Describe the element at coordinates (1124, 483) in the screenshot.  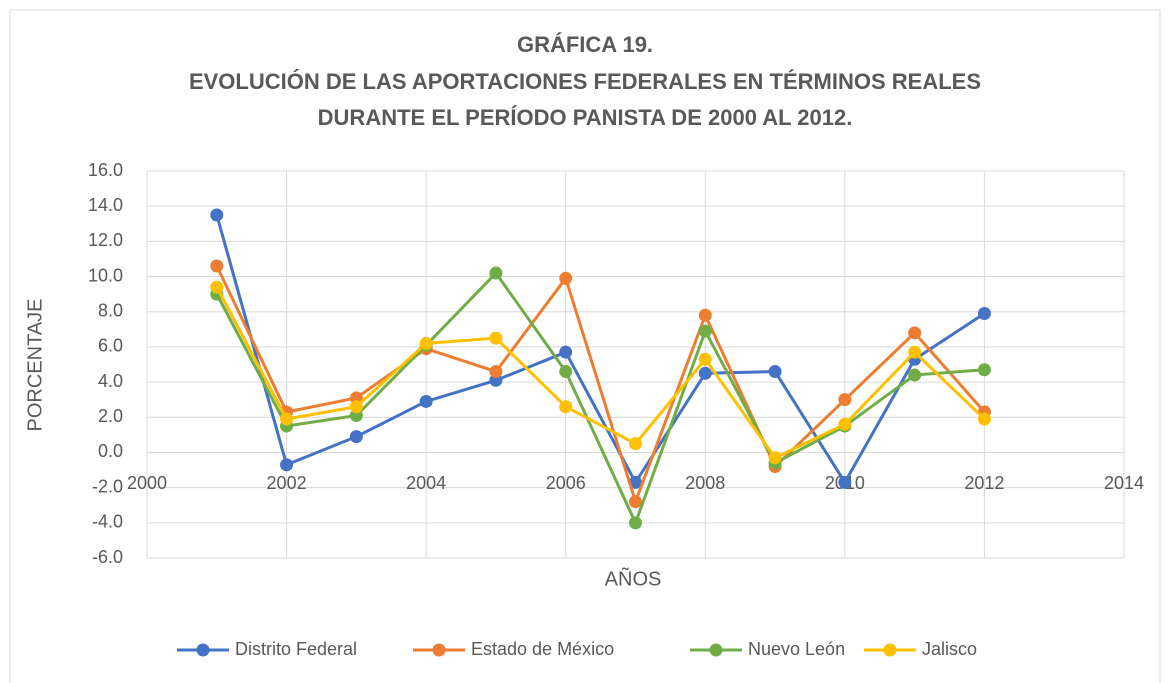
I see `x-tick-label: 2014` at that location.